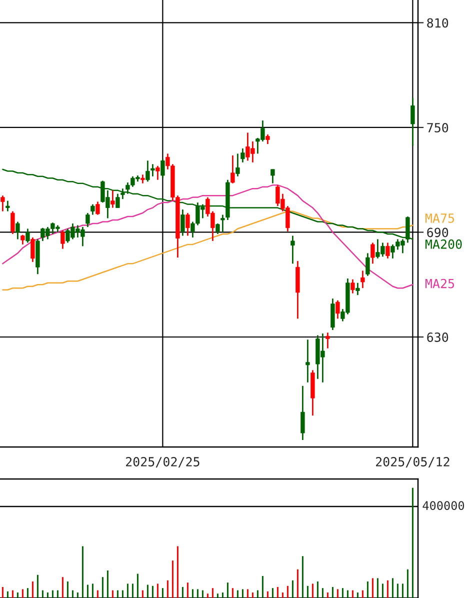 This screenshot has width=472, height=598. What do you see at coordinates (439, 283) in the screenshot?
I see `series-label: MA25` at bounding box center [439, 283].